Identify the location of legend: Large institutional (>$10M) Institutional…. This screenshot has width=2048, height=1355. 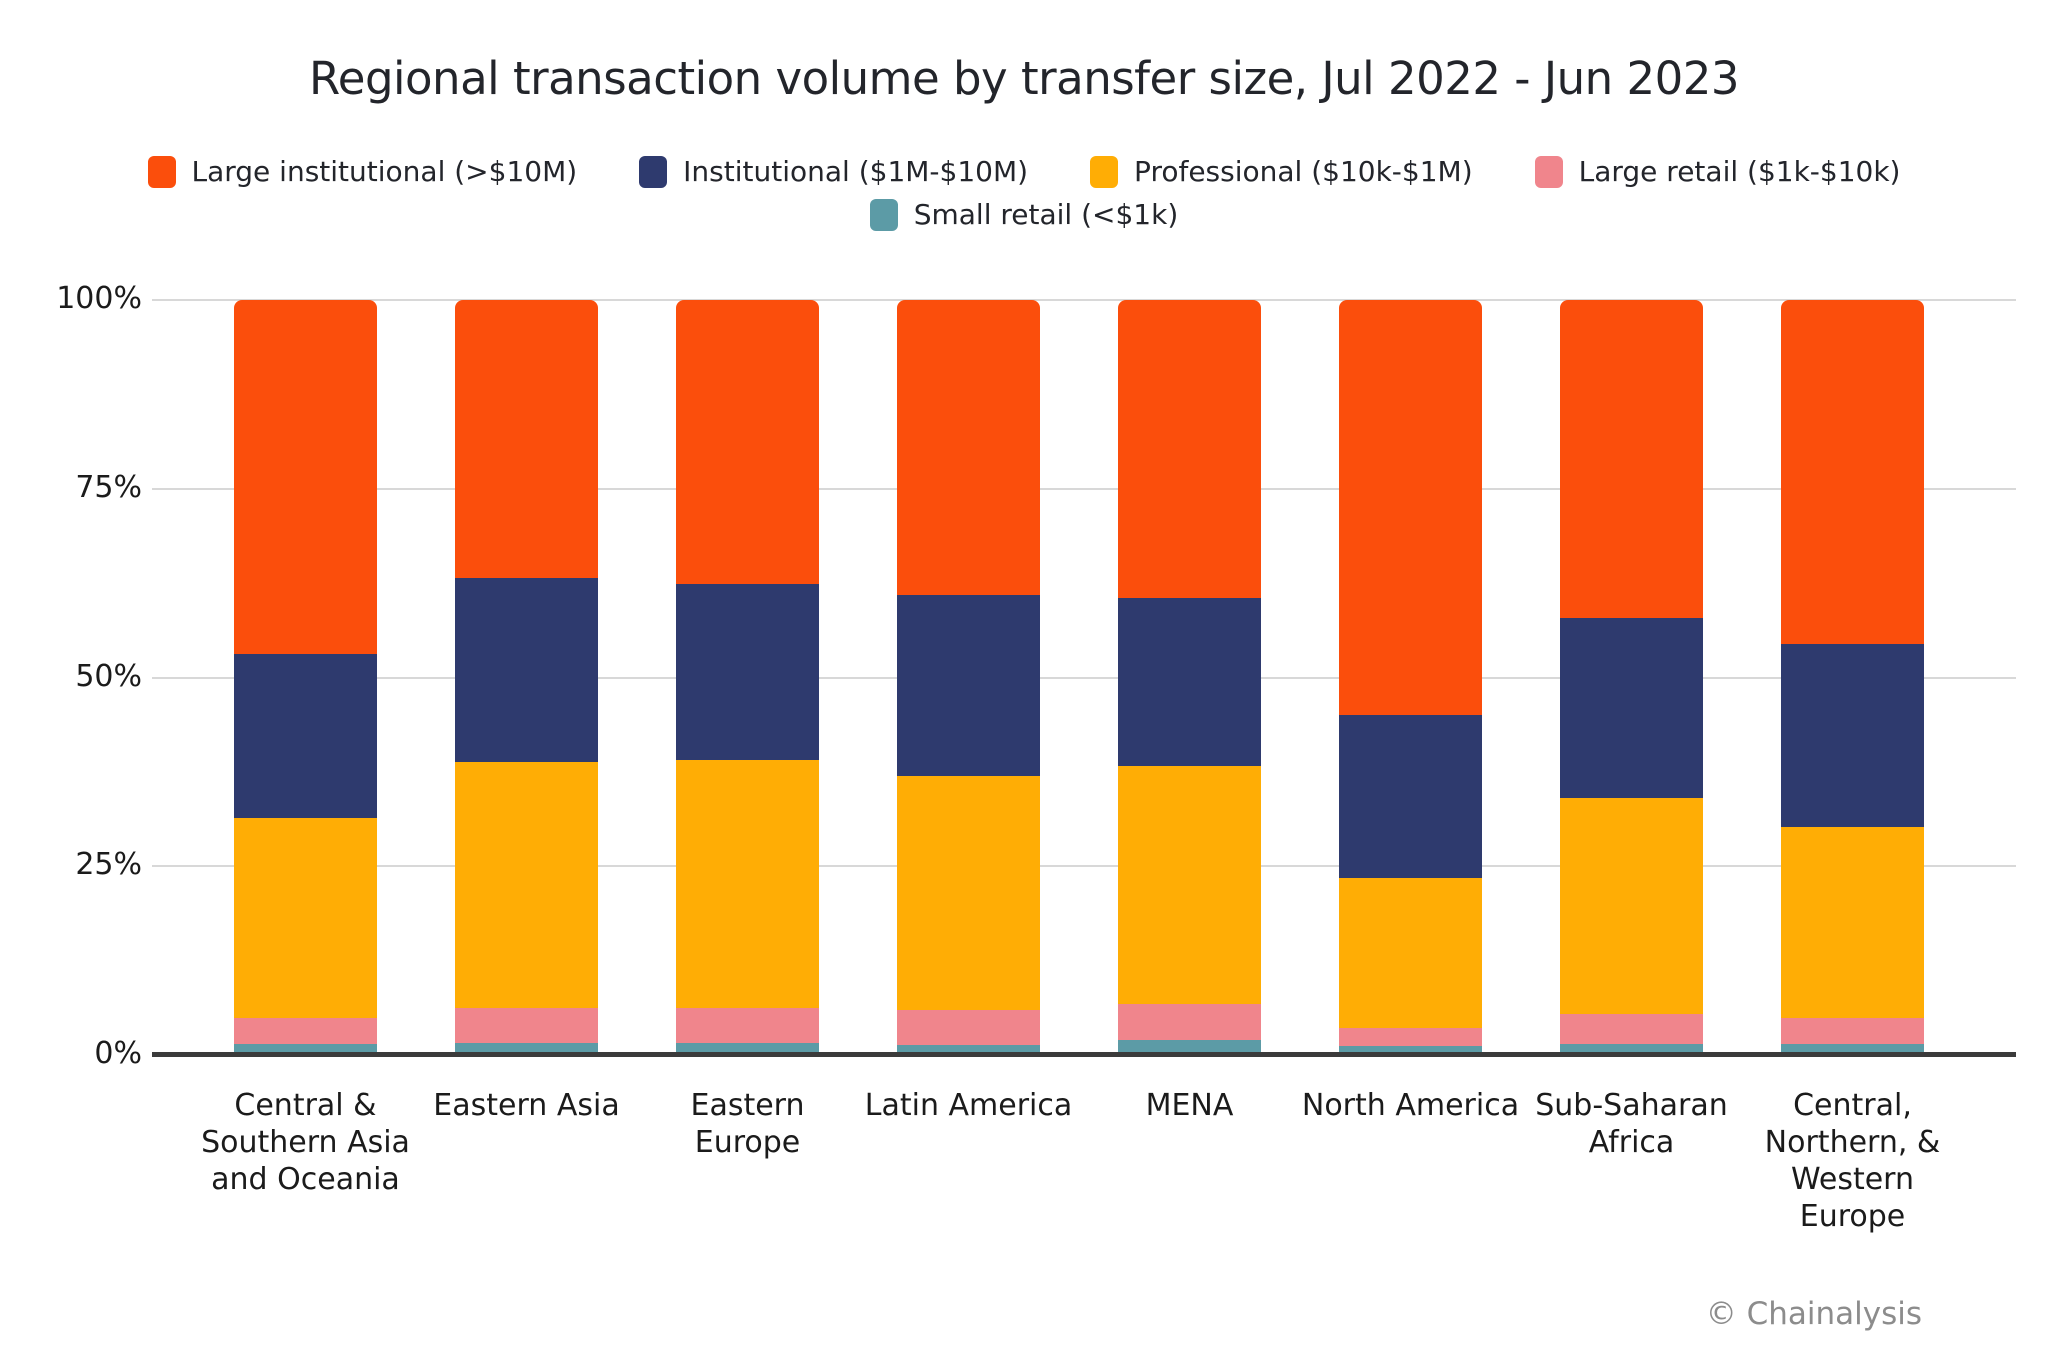
(1024, 193).